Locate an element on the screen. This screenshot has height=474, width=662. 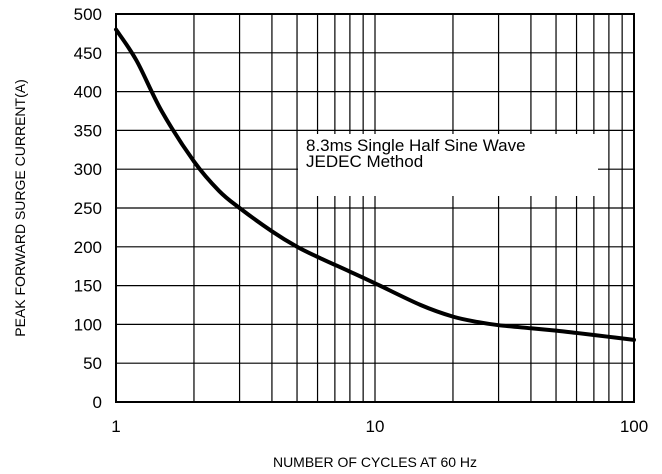
x-tick-label: 1 is located at coordinates (115, 426).